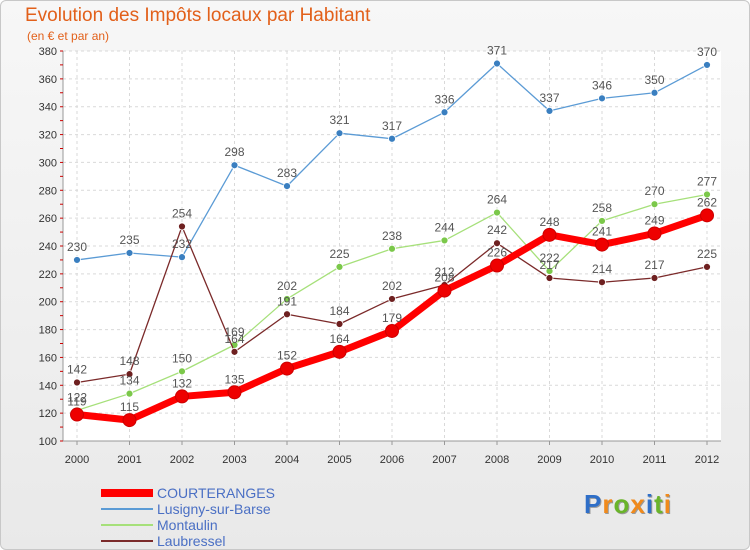 The image size is (750, 550). Describe the element at coordinates (48, 108) in the screenshot. I see `y-tick-label: 340` at that location.